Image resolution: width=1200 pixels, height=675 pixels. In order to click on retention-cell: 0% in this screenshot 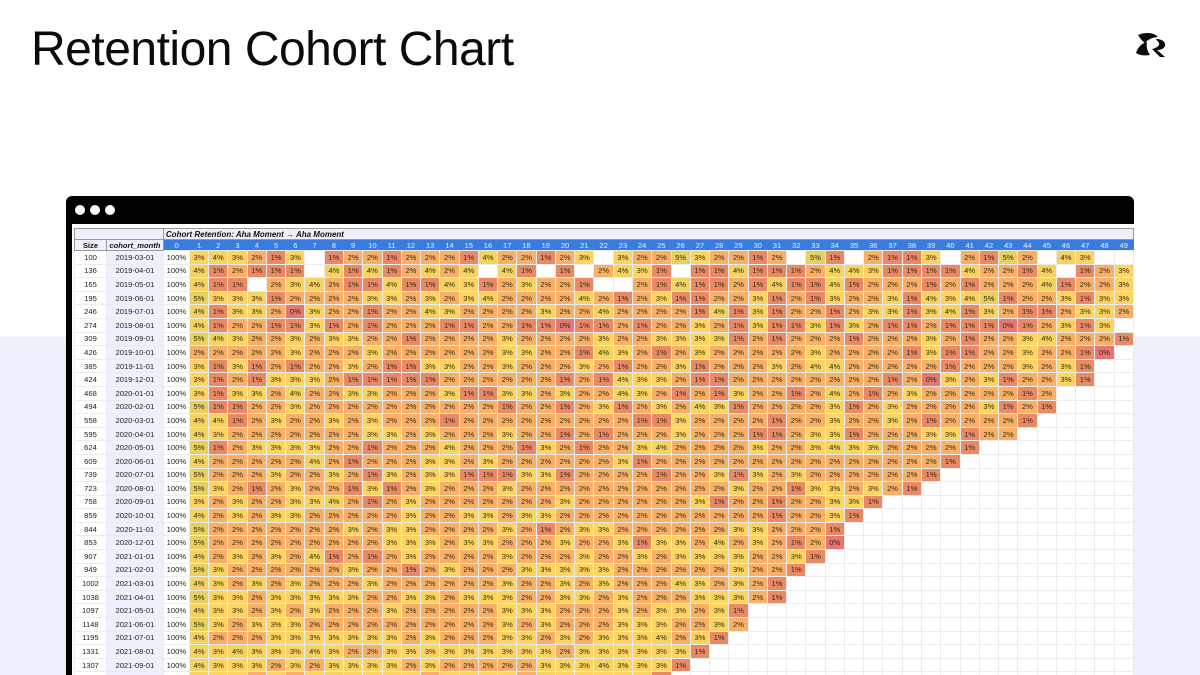, I will do `click(1008, 325)`.